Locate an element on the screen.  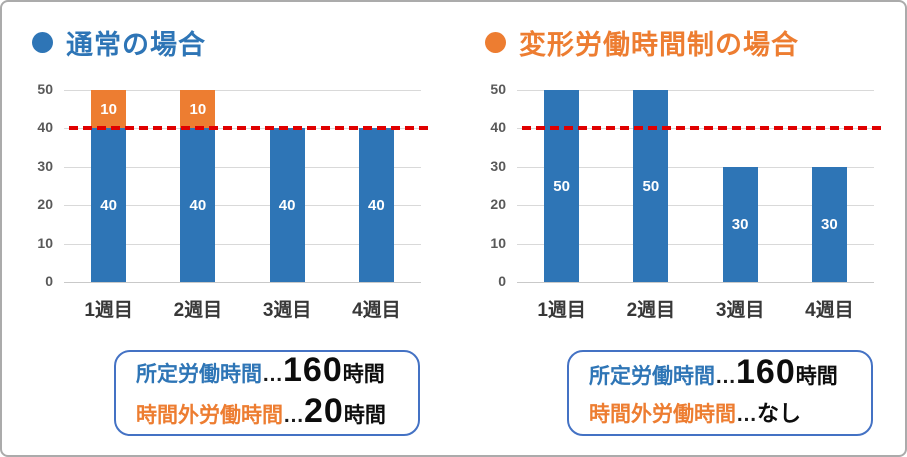
summary-value: なし is located at coordinates (779, 413).